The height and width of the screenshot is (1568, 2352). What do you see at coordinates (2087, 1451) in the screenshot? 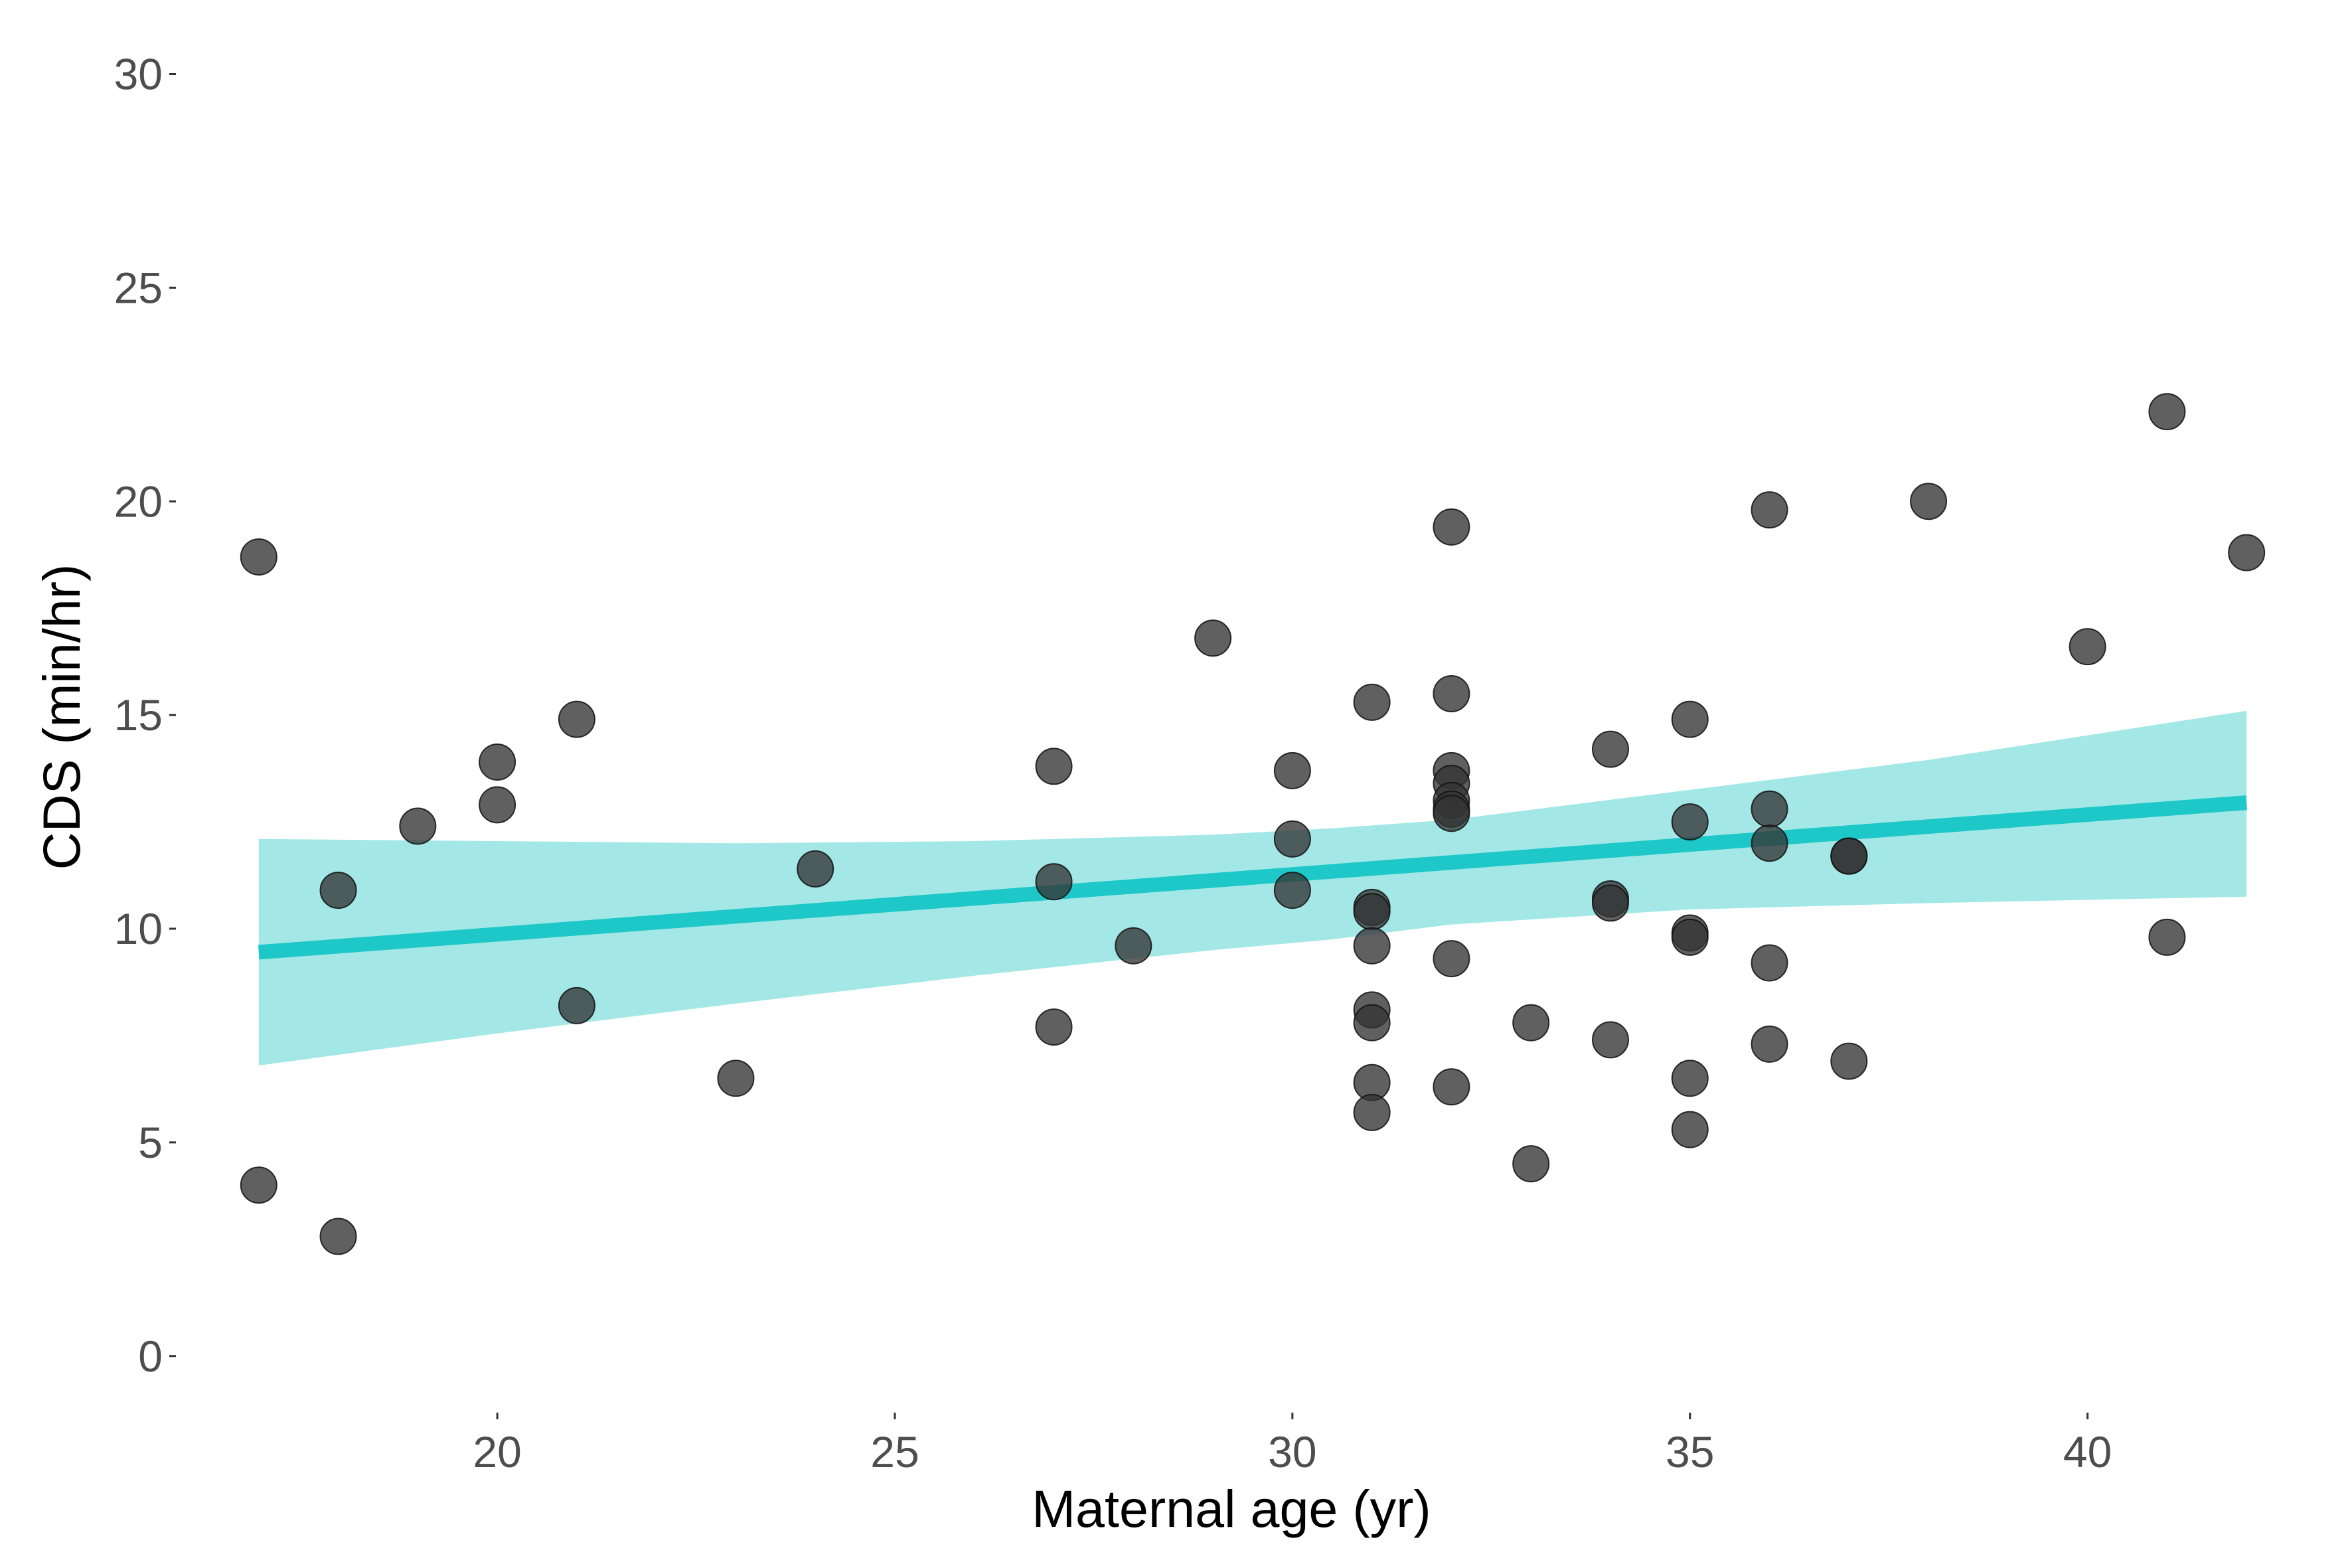
I see `x-tick-label: 40` at bounding box center [2087, 1451].